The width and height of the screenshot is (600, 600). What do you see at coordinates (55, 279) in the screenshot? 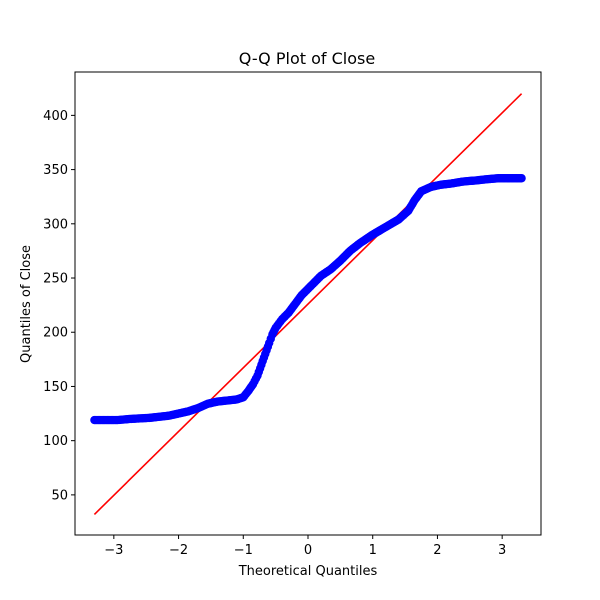
I see `y-tick-label: 250` at bounding box center [55, 279].